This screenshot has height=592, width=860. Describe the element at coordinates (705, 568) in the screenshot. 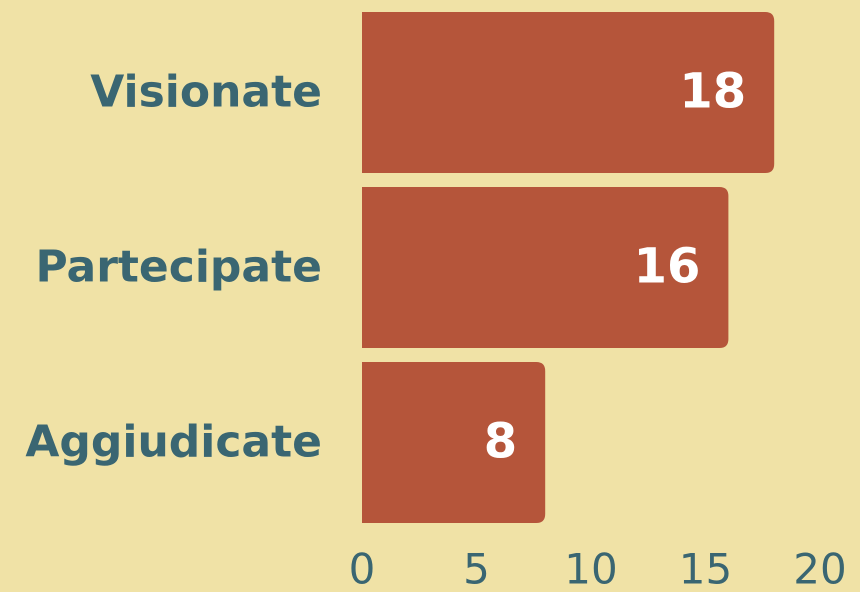

I see `x-tick-label: 15` at that location.